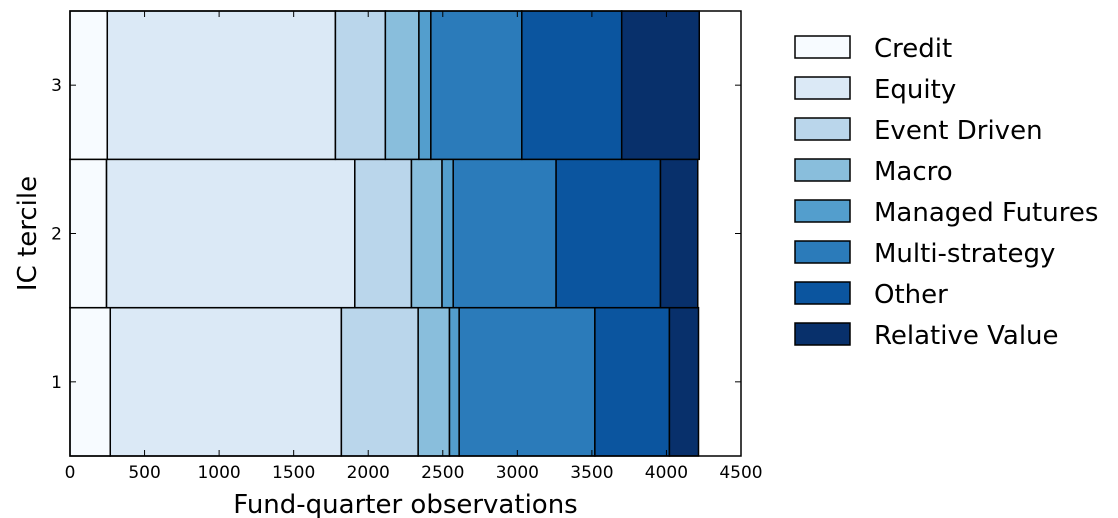 The image size is (1118, 518). What do you see at coordinates (822, 47) in the screenshot?
I see `legend-swatch-credit` at bounding box center [822, 47].